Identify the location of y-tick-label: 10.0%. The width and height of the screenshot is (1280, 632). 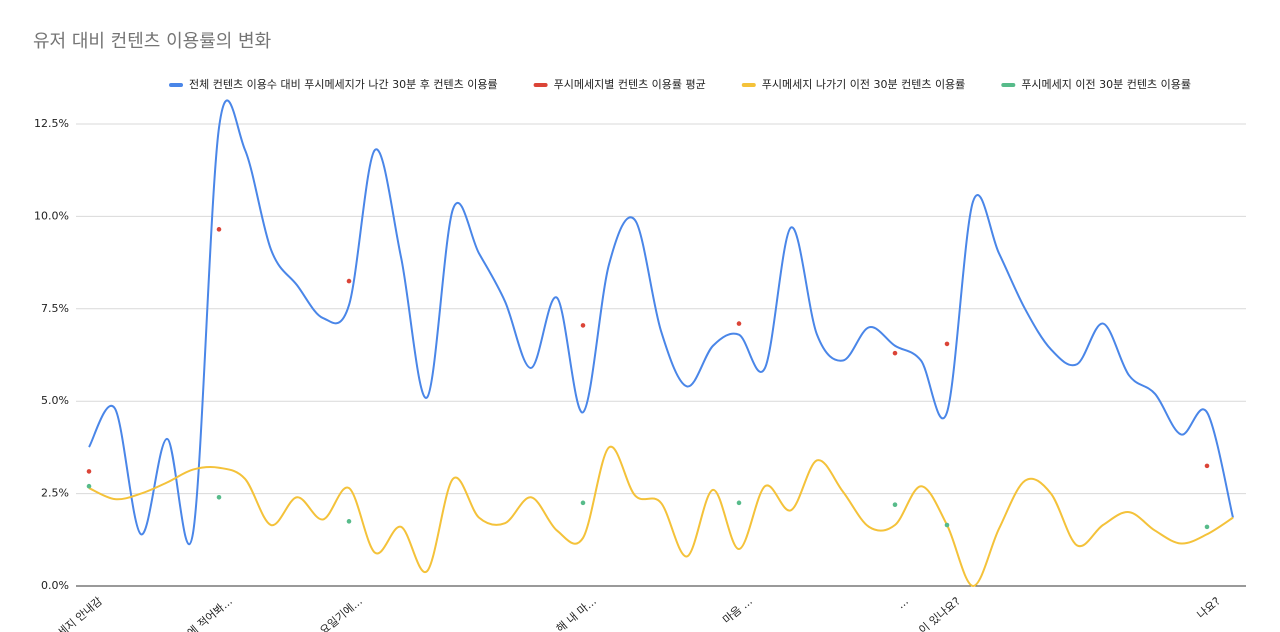
(51, 215).